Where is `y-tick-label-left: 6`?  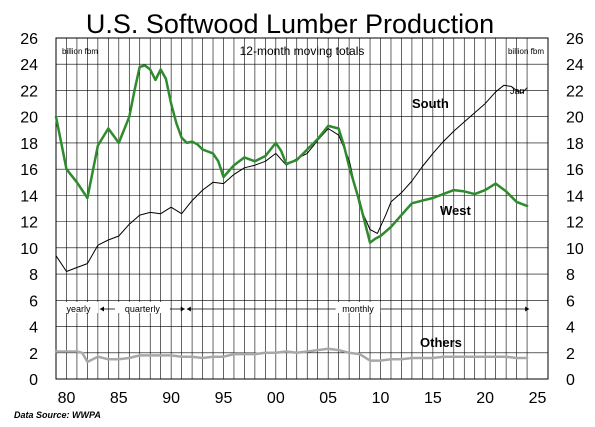
y-tick-label-left: 6 is located at coordinates (33, 301).